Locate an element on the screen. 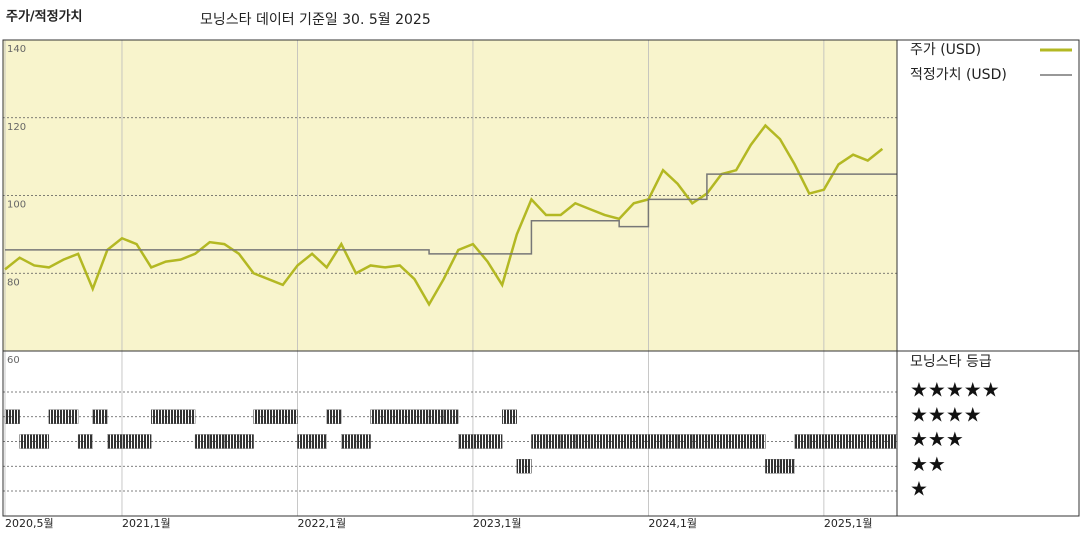 The image size is (1080, 544). rating-label: ★★ is located at coordinates (928, 464).